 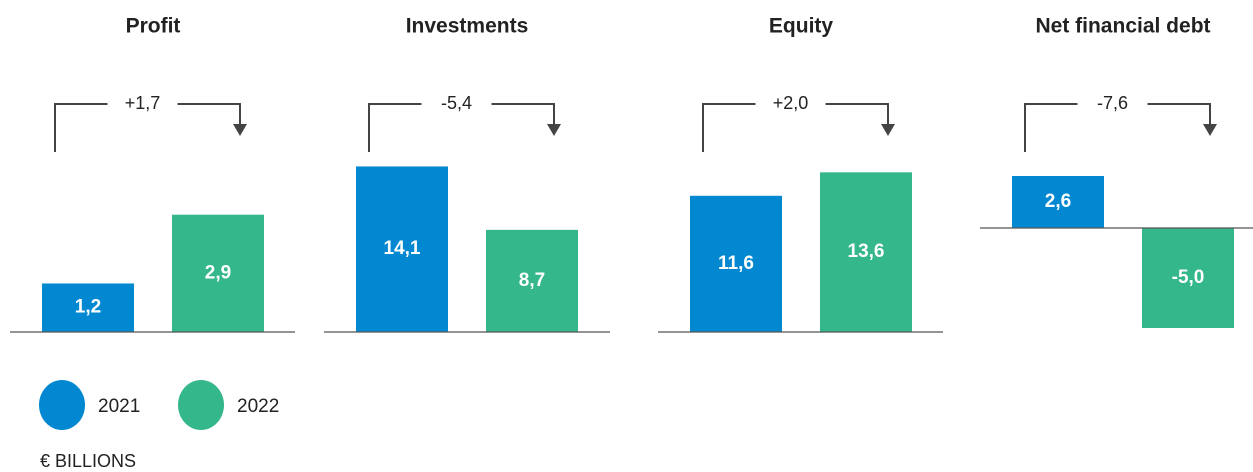 I want to click on value-label: -5,0, so click(x=1188, y=277).